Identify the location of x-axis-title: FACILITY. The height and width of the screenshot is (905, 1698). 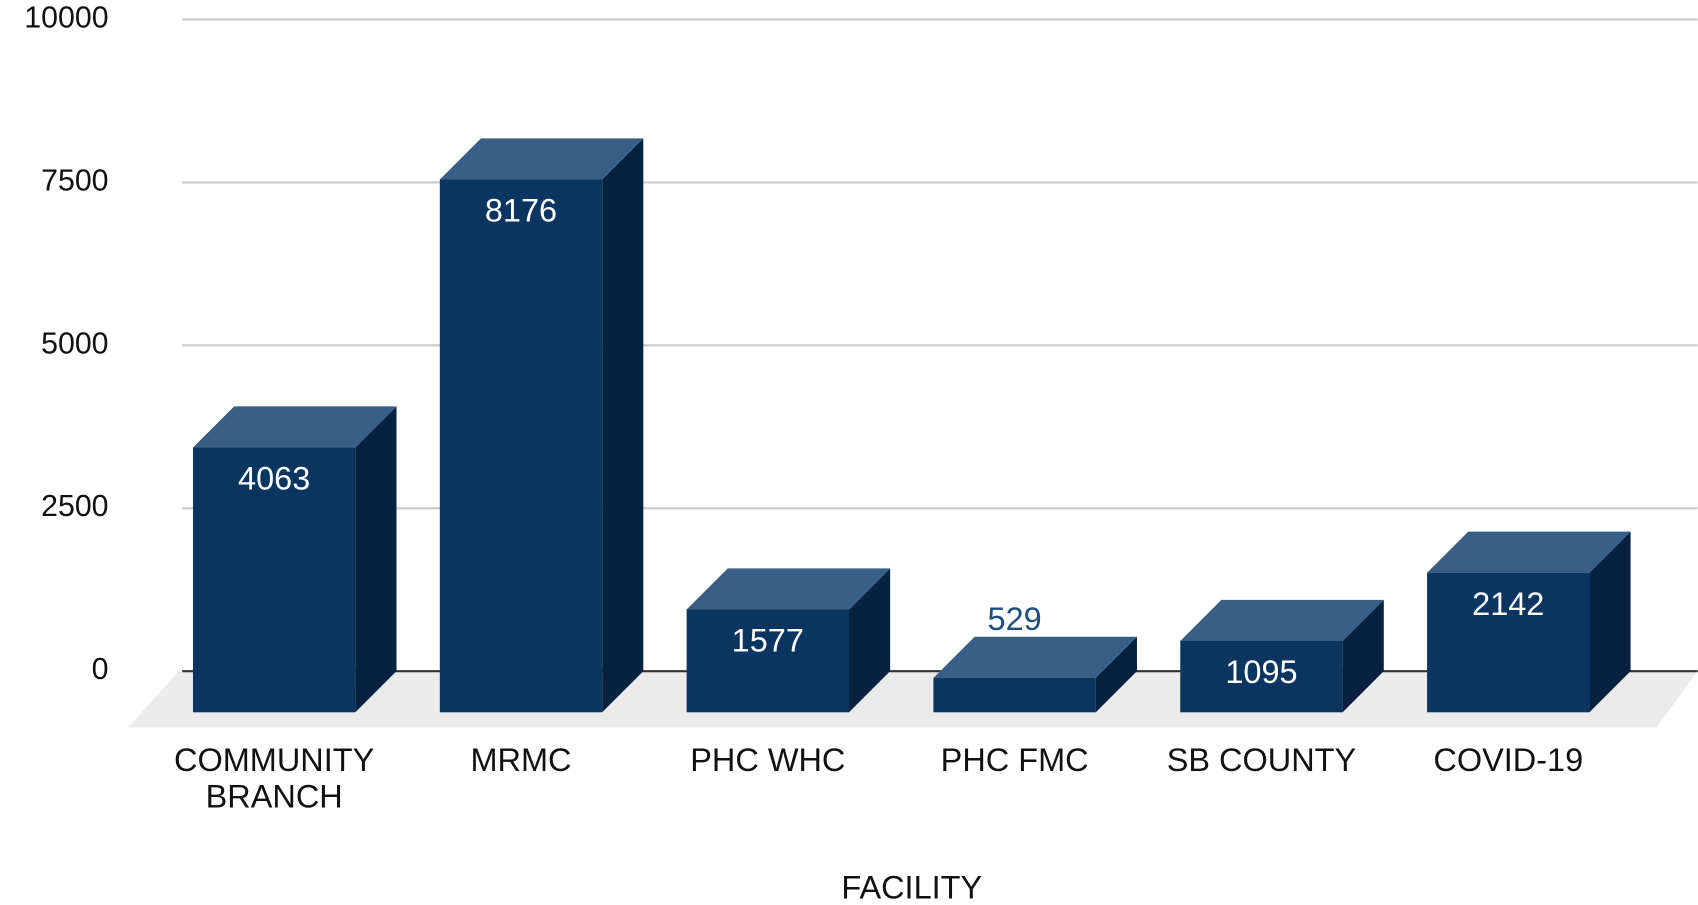
(911, 887).